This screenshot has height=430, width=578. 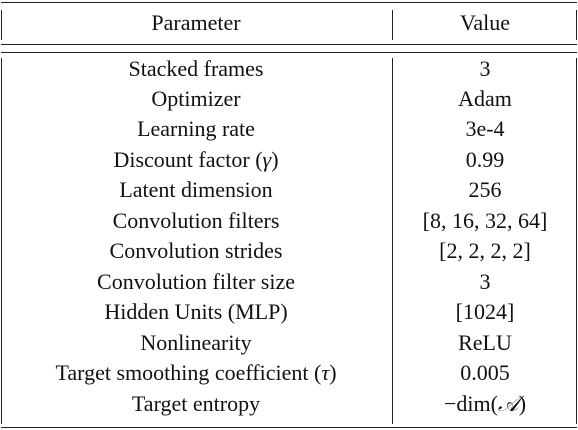 I want to click on row-value-math: −dim(𝒜), so click(x=485, y=404).